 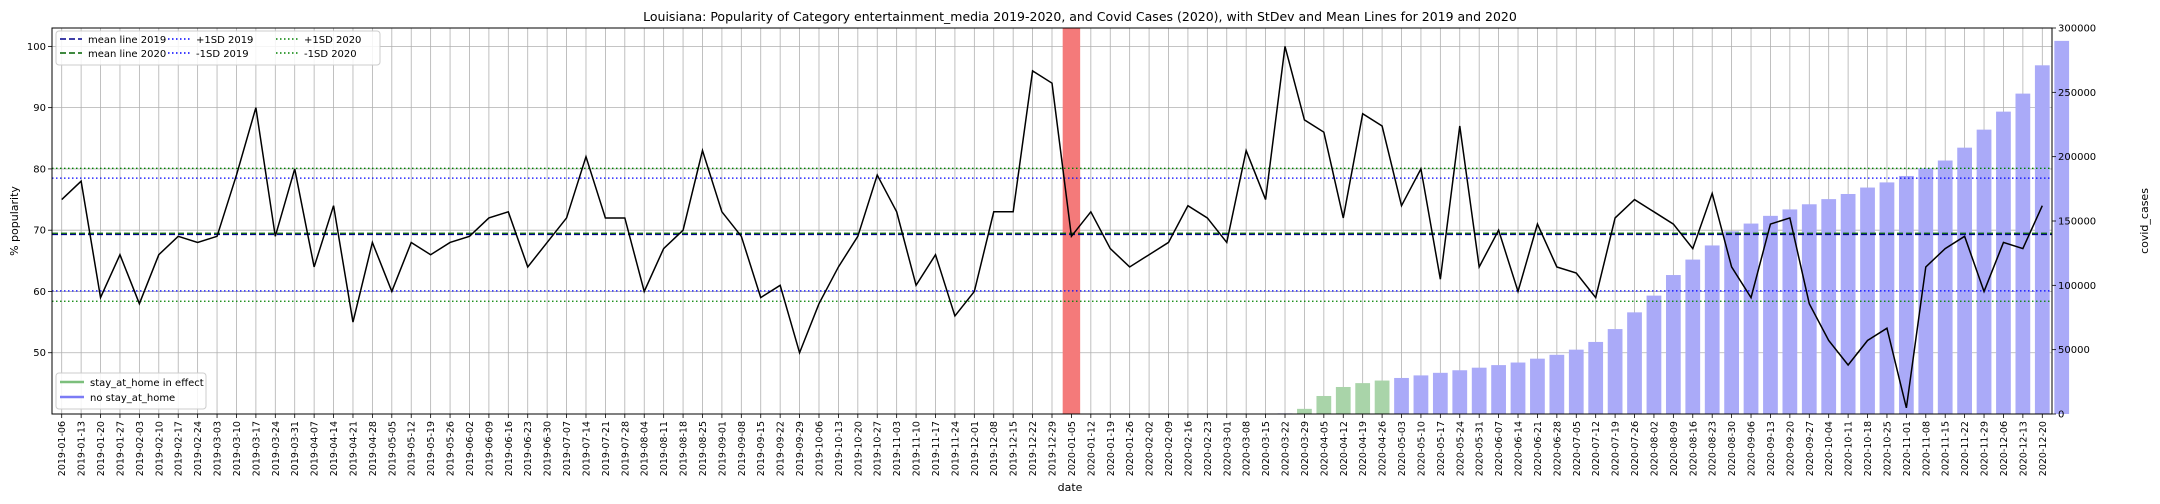 What do you see at coordinates (1868, 448) in the screenshot?
I see `x-tick-label: 2020-10-18` at bounding box center [1868, 448].